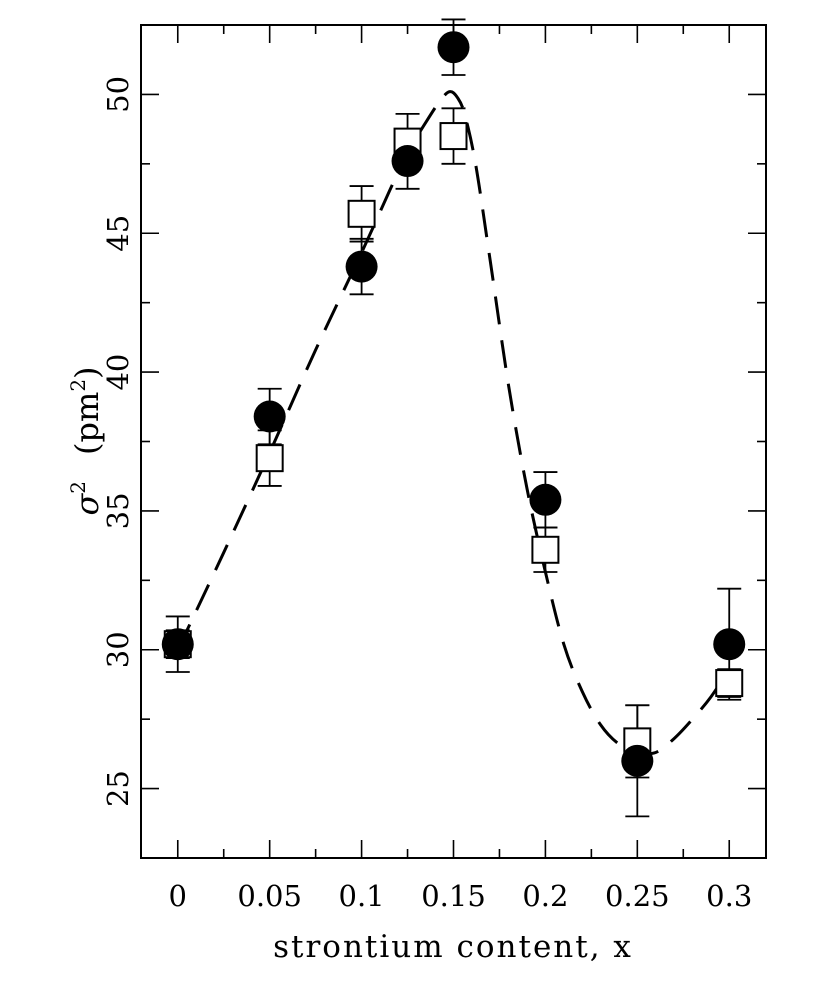  What do you see at coordinates (87, 372) in the screenshot?
I see `y-axis-unit-close: )` at bounding box center [87, 372].